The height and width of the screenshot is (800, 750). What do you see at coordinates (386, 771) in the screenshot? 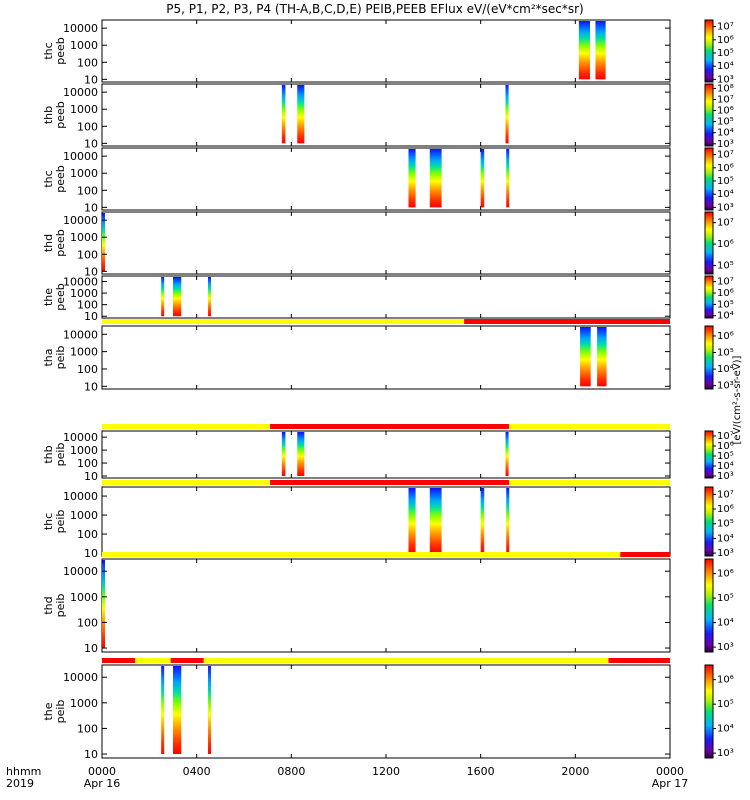
I see `x-tick-label: 1200` at bounding box center [386, 771].